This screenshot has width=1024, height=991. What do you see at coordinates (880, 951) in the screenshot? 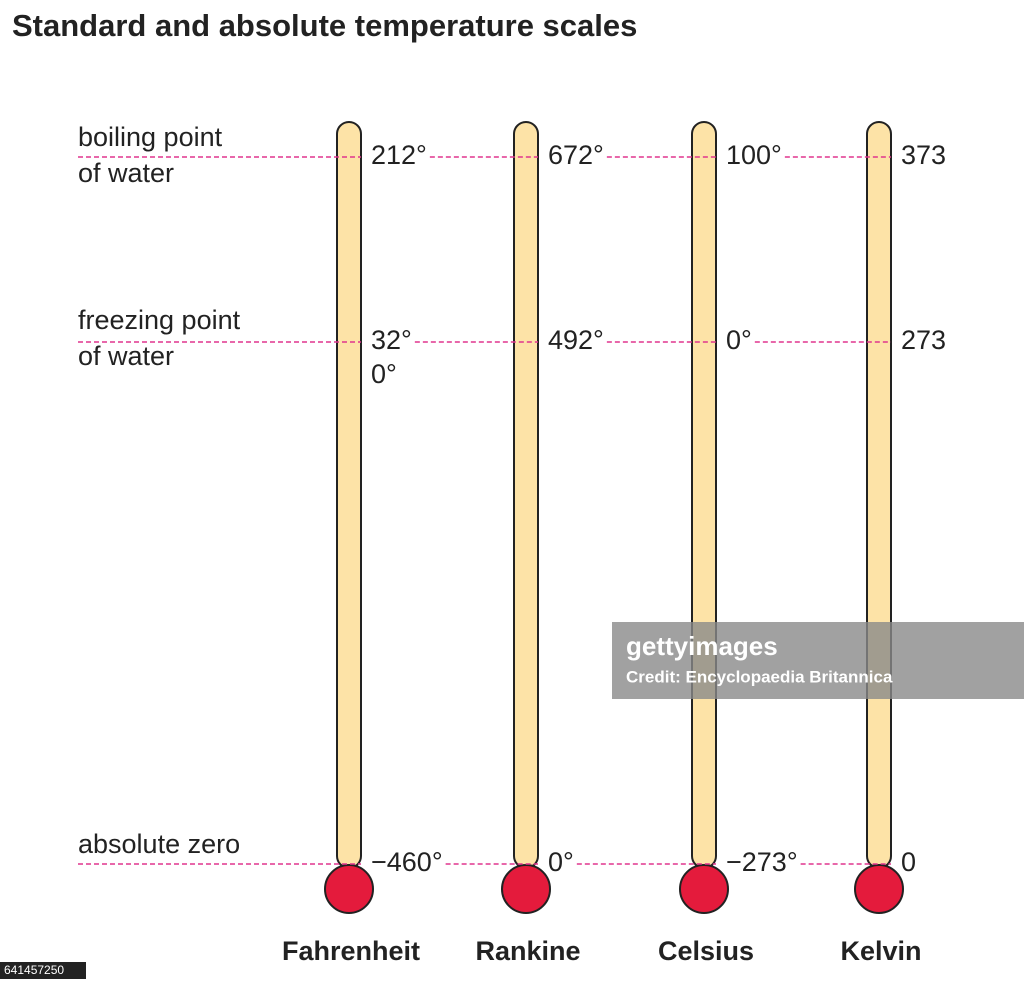
I see `scale-name: Kelvin` at bounding box center [880, 951].